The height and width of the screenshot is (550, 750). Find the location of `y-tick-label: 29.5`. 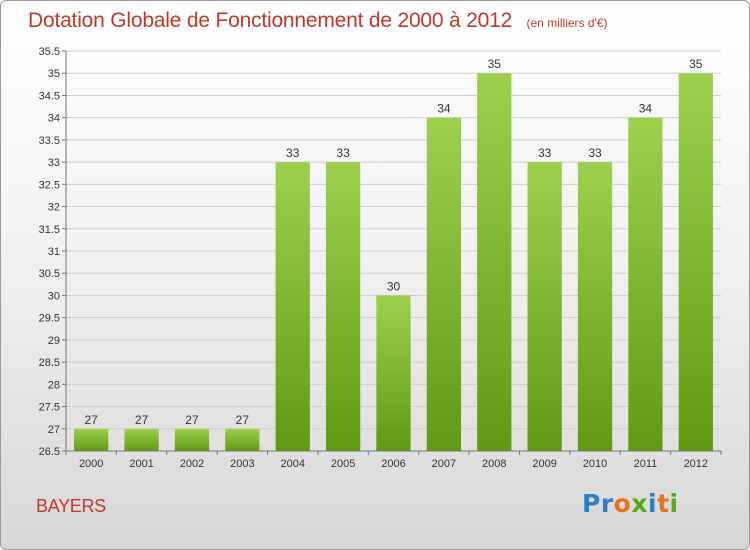

y-tick-label: 29.5 is located at coordinates (49, 319).